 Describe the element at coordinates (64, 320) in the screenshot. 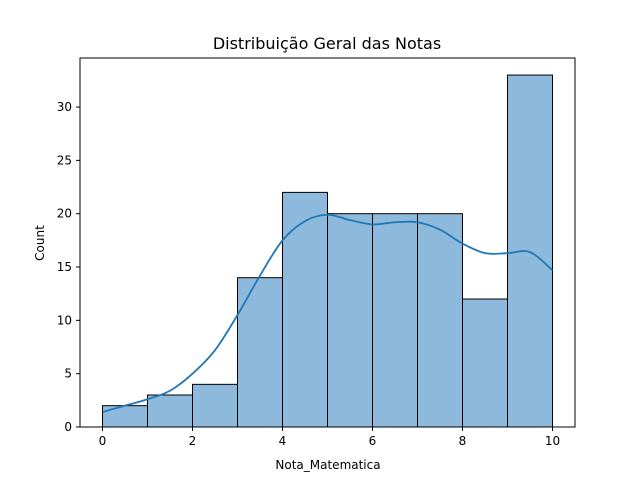

I see `y-tick-label: 10` at that location.